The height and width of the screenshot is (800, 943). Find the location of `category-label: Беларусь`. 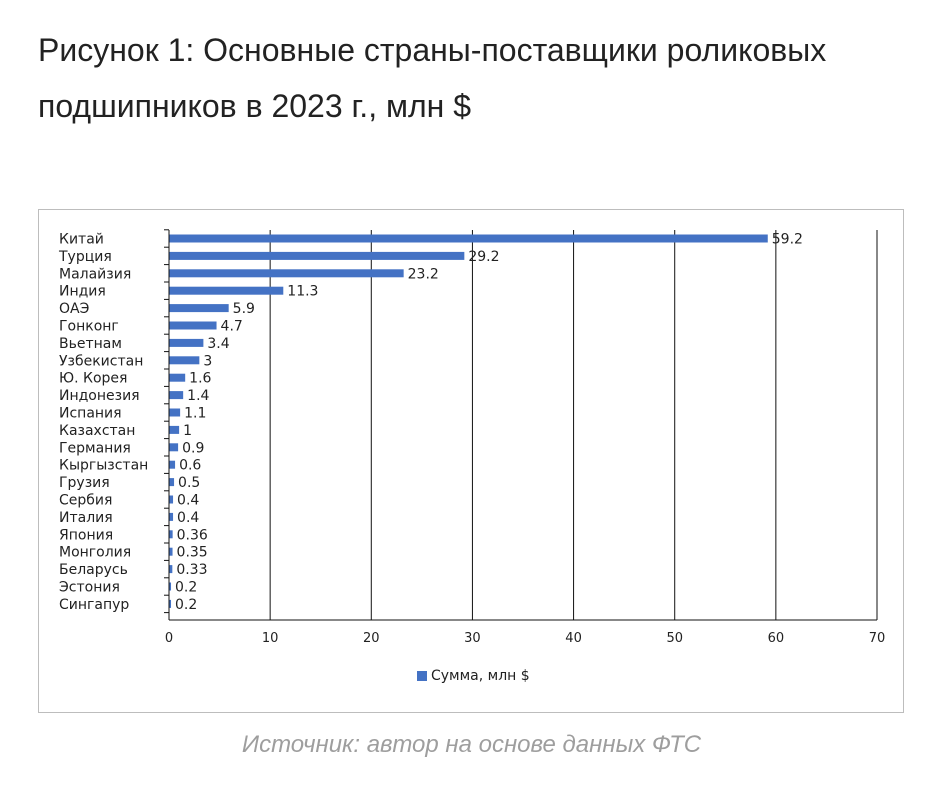

category-label: Беларусь is located at coordinates (93, 570).